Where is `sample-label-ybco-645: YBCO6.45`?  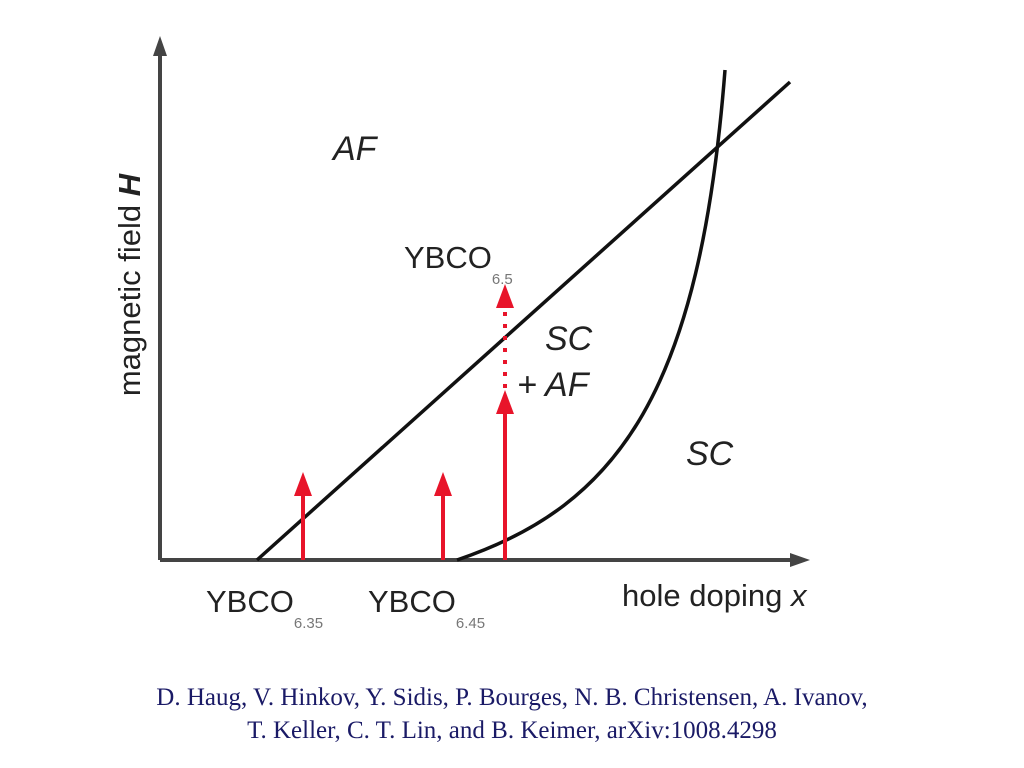 sample-label-ybco-645: YBCO6.45 is located at coordinates (426, 608).